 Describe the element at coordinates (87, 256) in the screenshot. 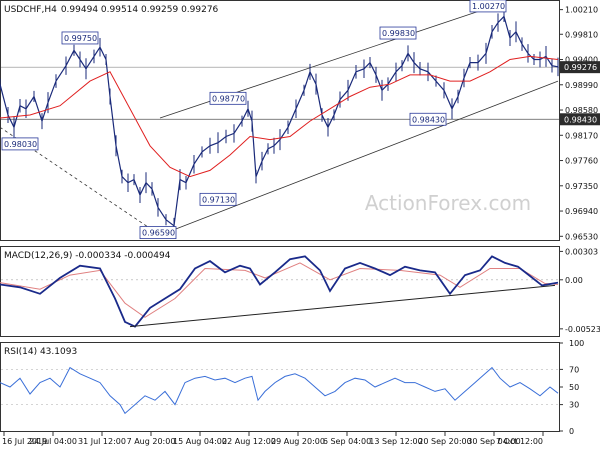

I see `macd-title: MACD(12,26,9) -0.000334 -0.000494` at that location.